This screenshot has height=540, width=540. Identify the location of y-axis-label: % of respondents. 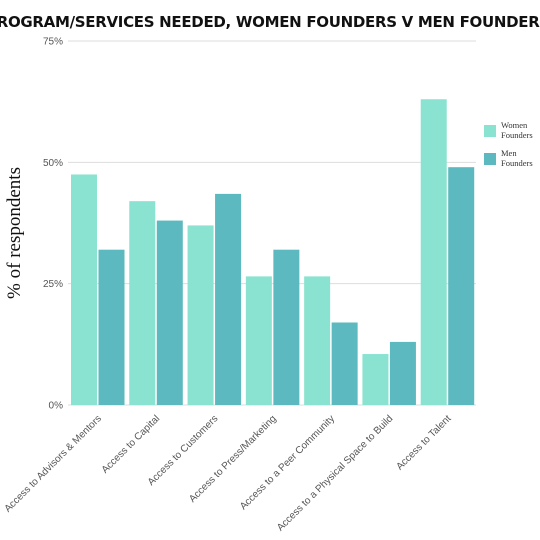
(14, 233).